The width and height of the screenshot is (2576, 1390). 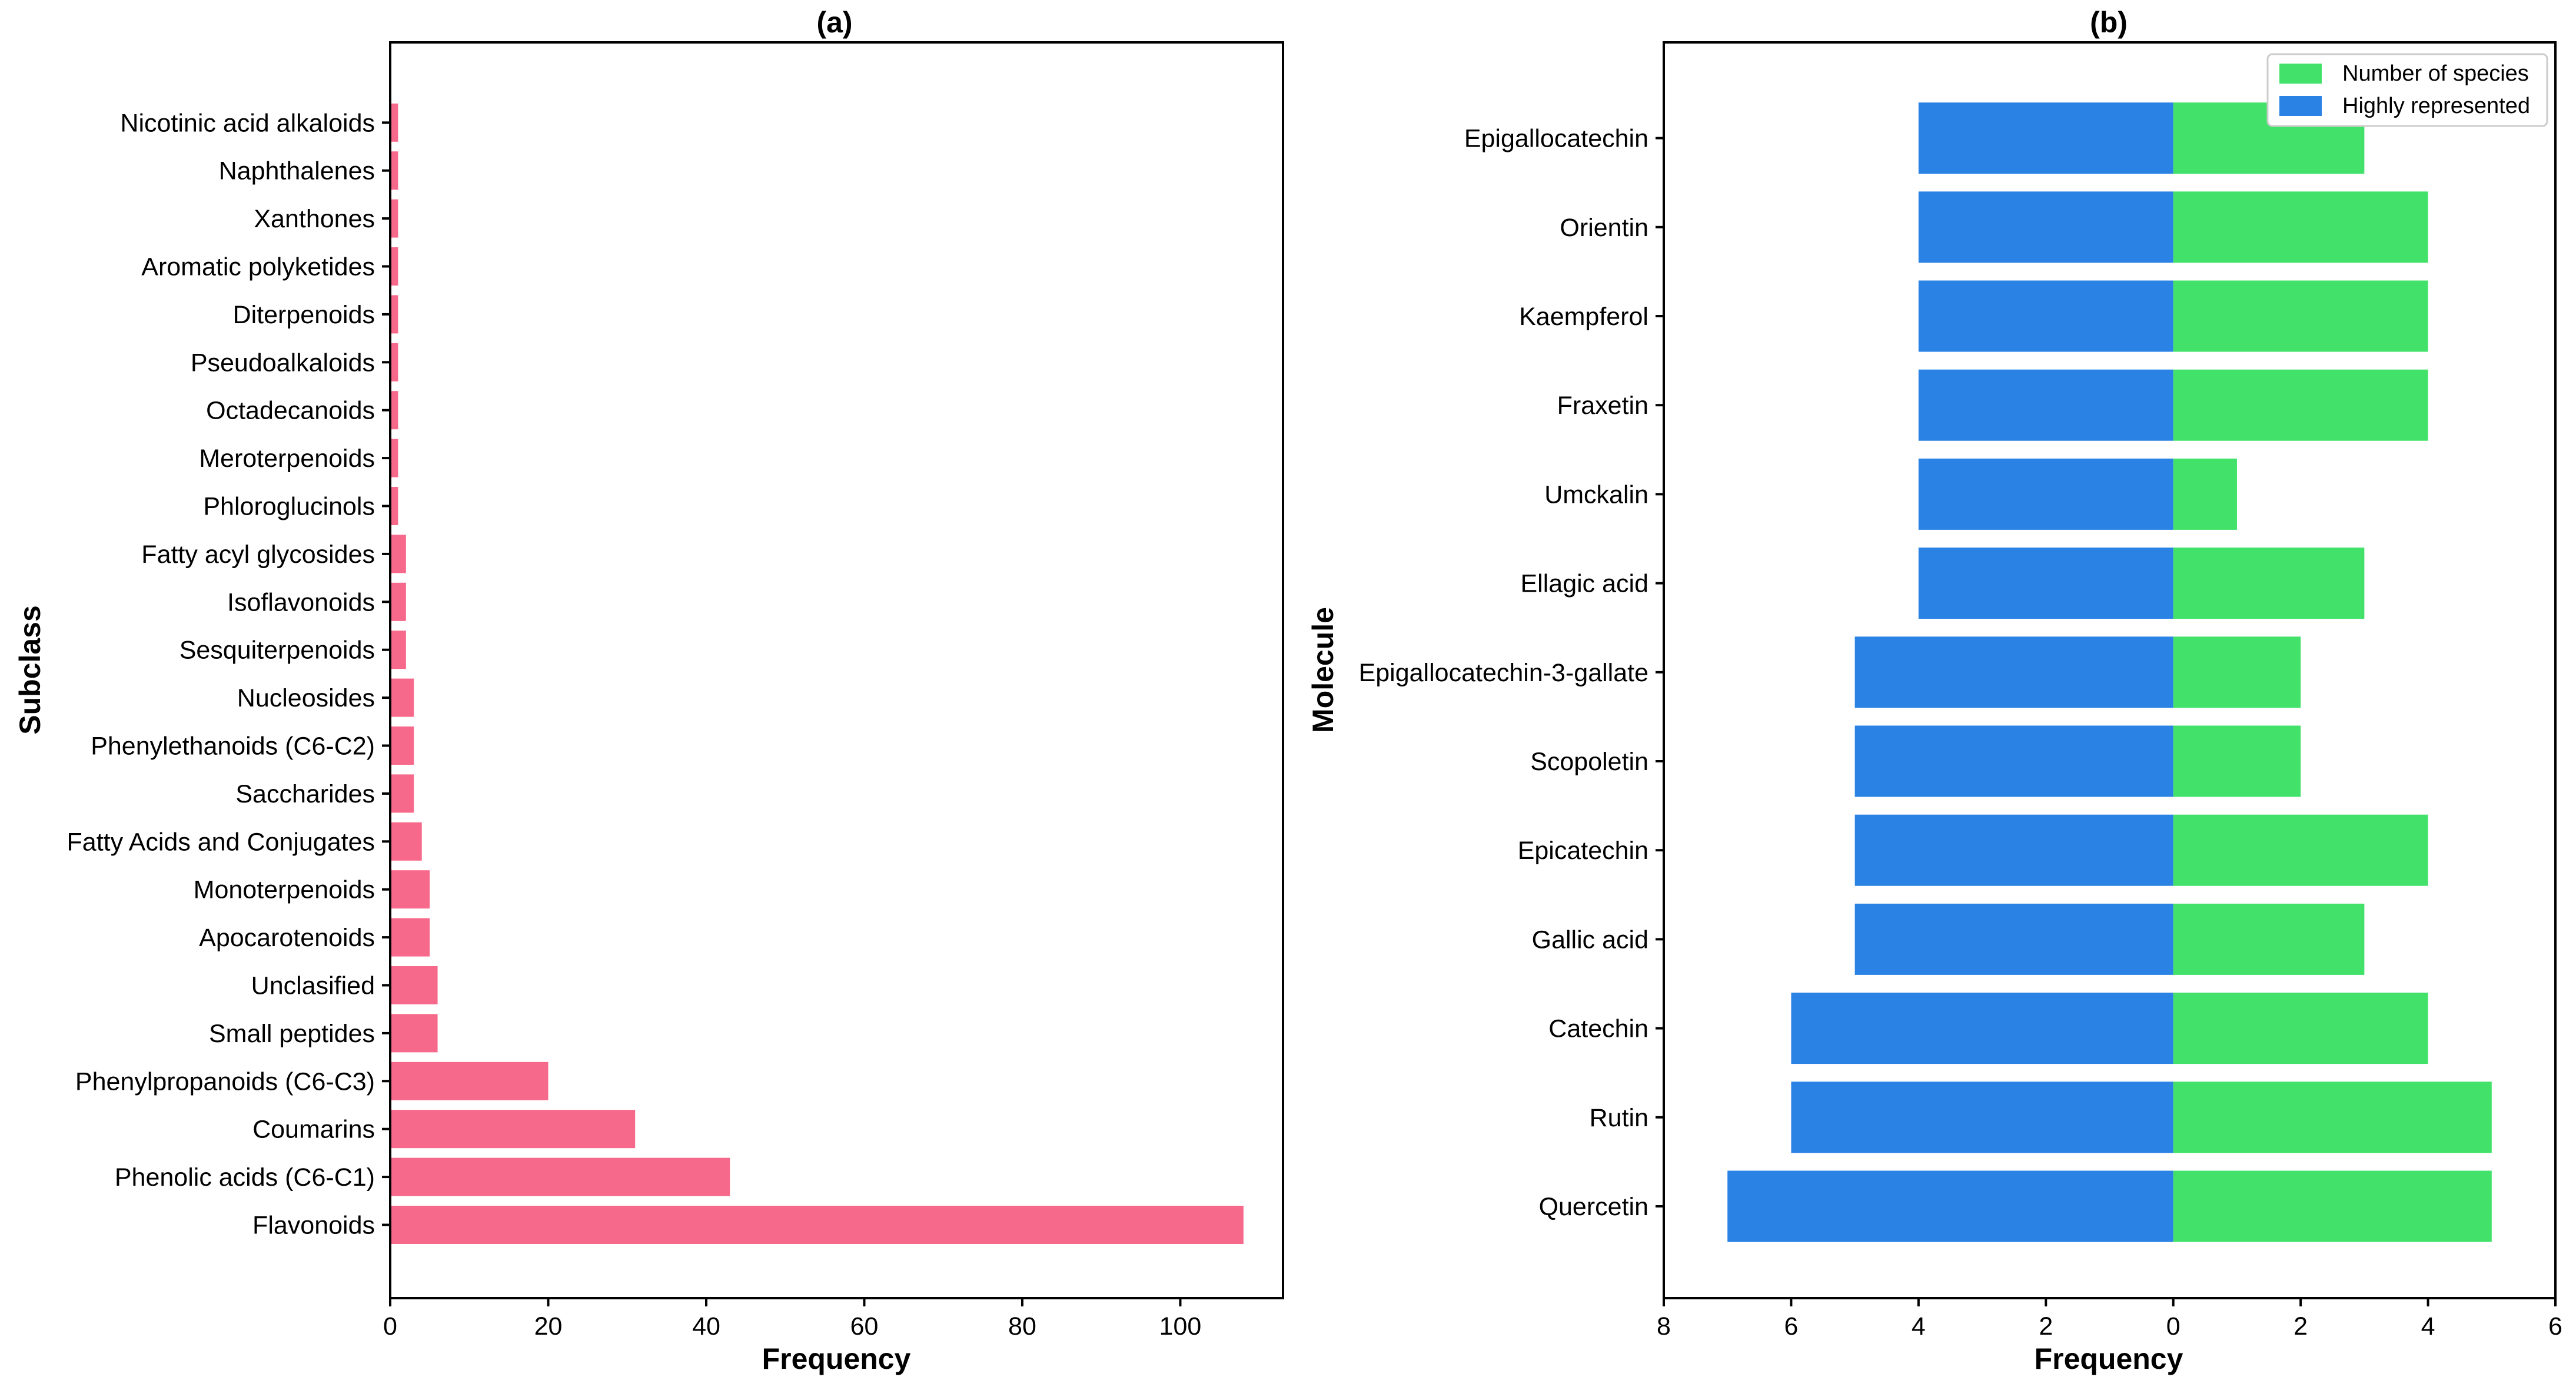 I want to click on y-tick-label-phenylethanoids-c6-c2: Phenylethanoids (C6-C2), so click(x=233, y=746).